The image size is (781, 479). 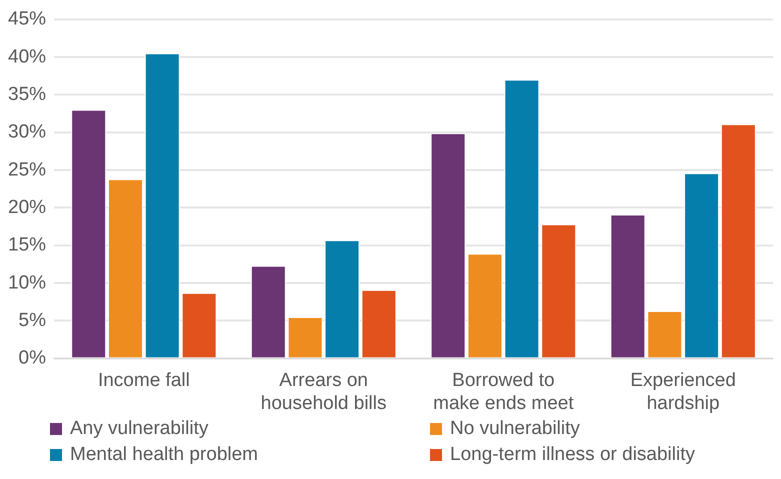 What do you see at coordinates (139, 429) in the screenshot?
I see `legend-label: Any vulnerability` at bounding box center [139, 429].